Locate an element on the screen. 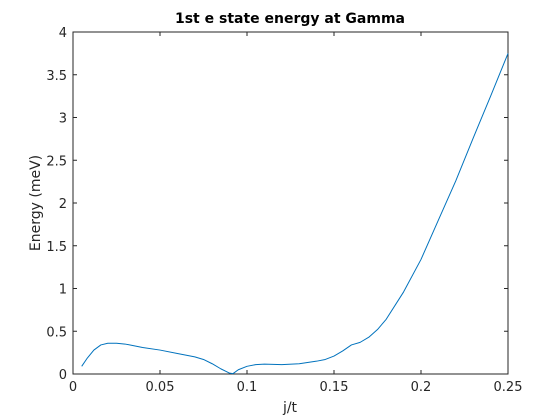  y-tick-label: 4 is located at coordinates (63, 33).